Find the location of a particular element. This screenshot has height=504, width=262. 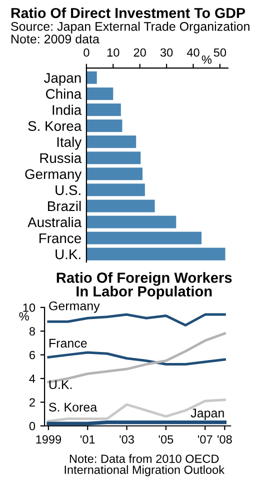

y-tick-label: Japan is located at coordinates (62, 79).